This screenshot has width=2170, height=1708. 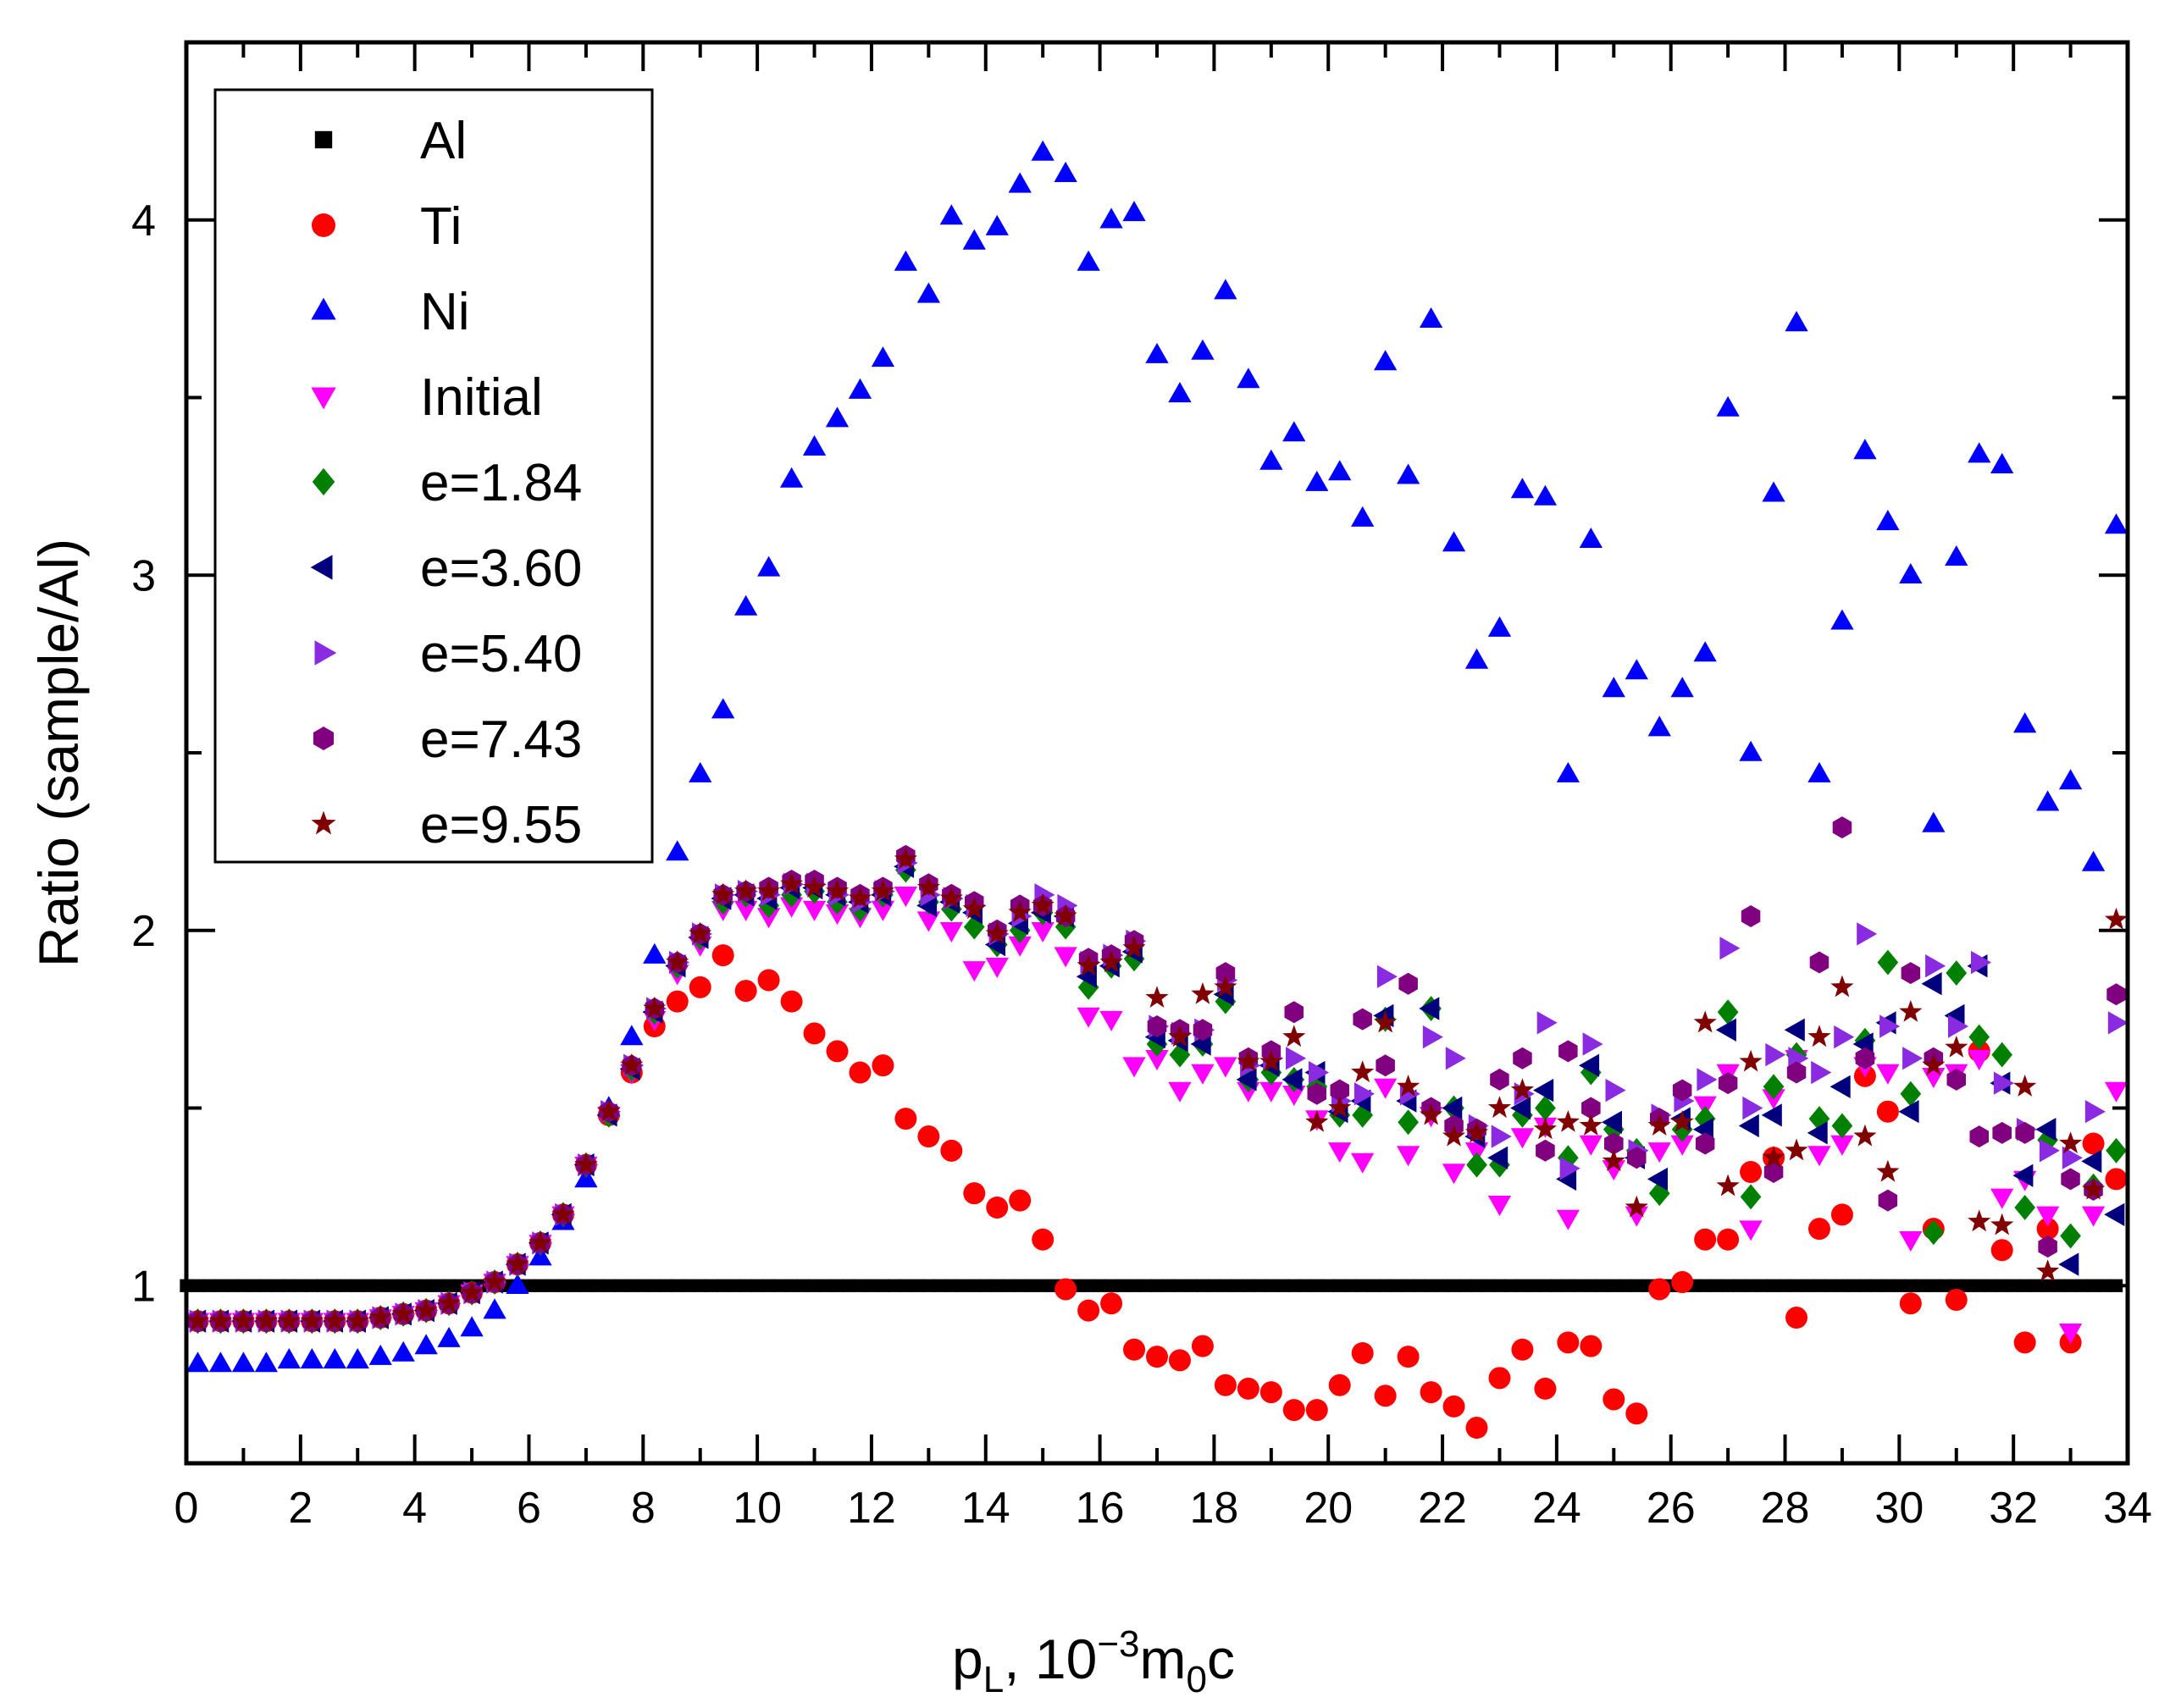 What do you see at coordinates (1100, 1508) in the screenshot?
I see `x-tick-label: 16` at bounding box center [1100, 1508].